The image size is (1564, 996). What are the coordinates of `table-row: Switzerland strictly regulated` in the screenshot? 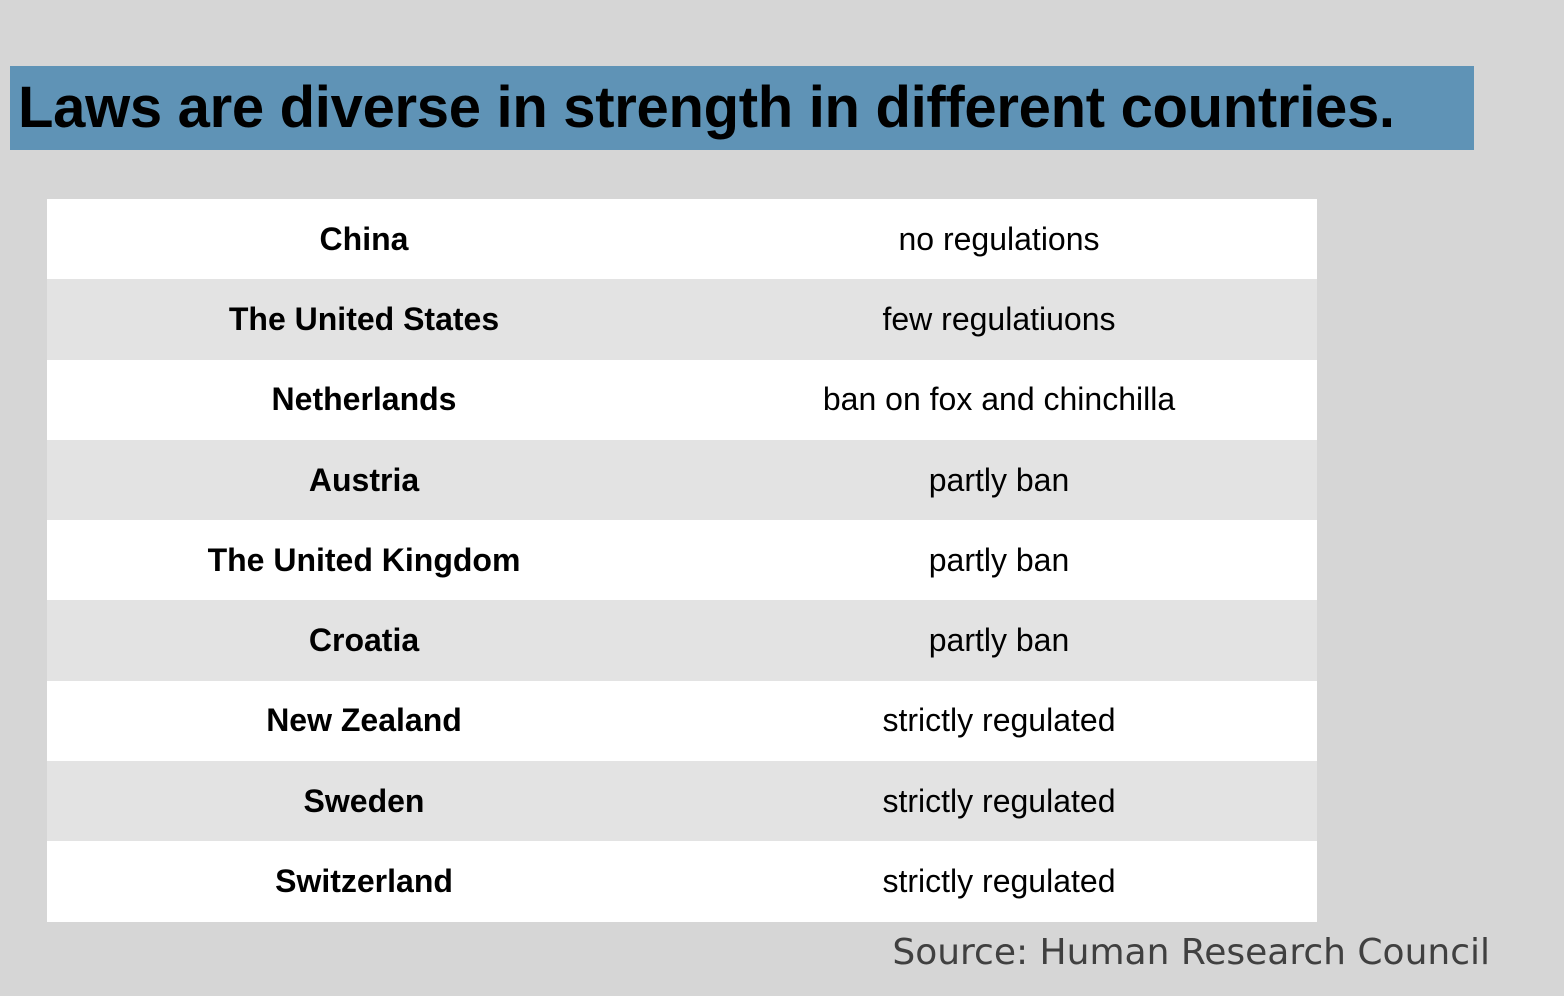 It's located at (682, 881).